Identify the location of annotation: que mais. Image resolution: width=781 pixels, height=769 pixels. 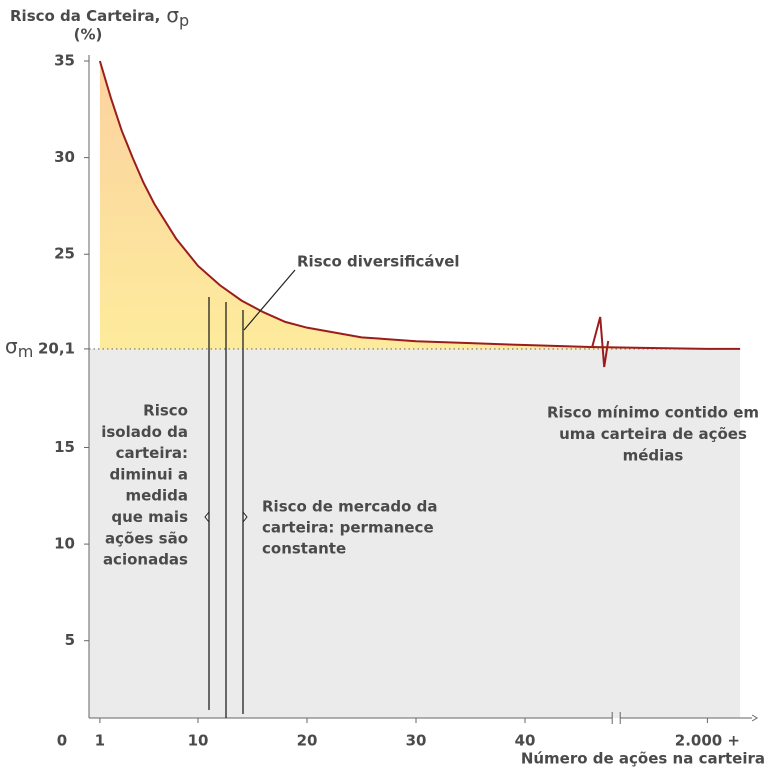
(149, 517).